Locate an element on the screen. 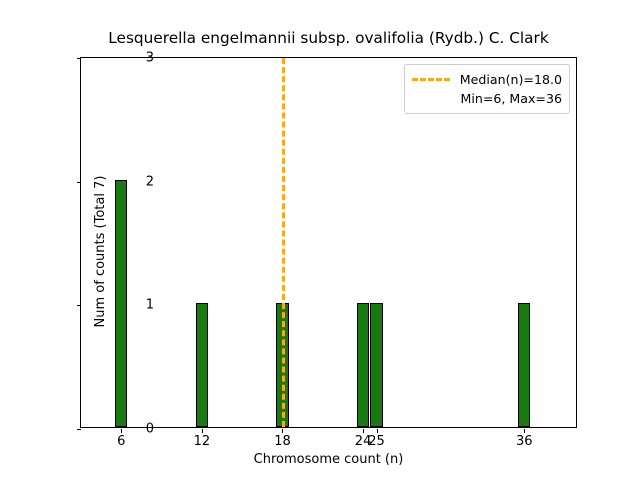  y-tick-label: 3 is located at coordinates (149, 58).